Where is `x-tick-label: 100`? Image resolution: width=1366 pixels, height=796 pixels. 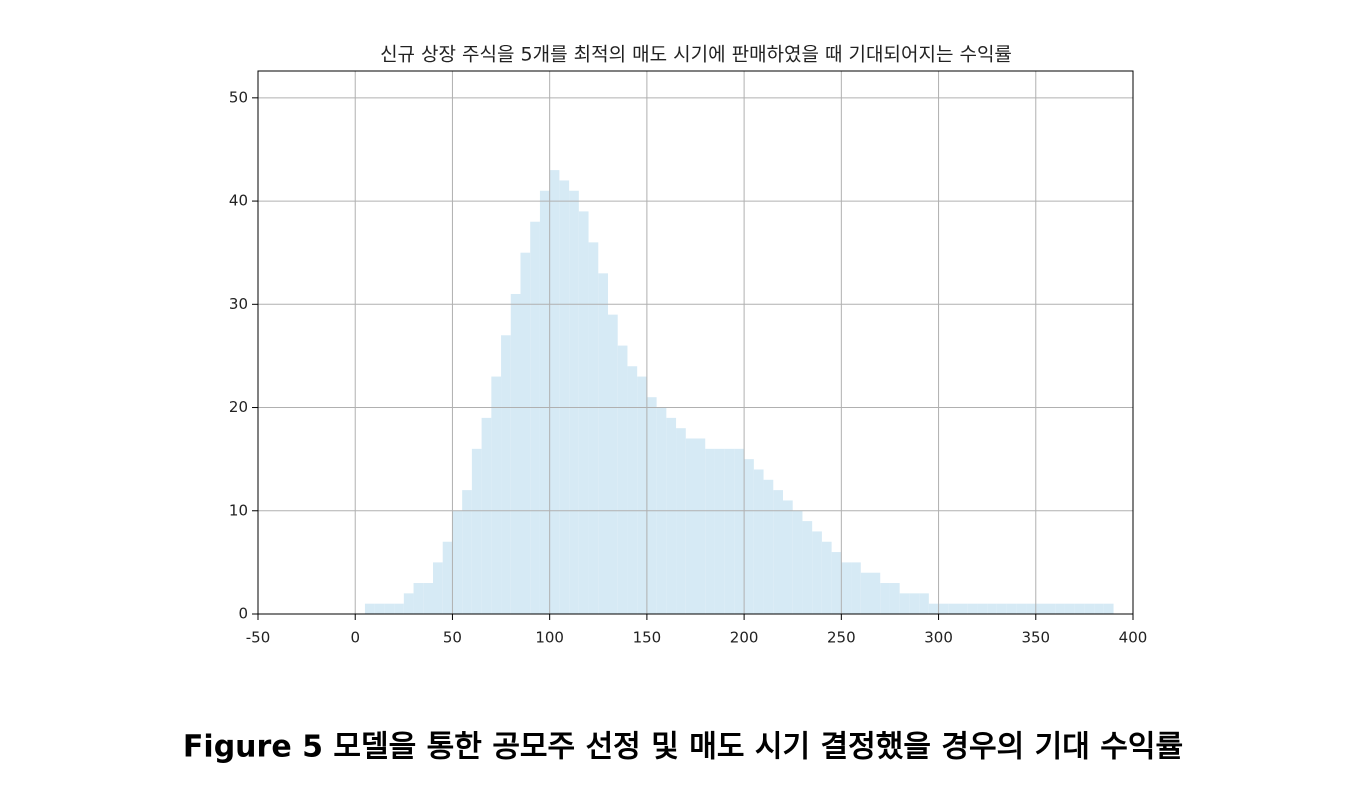
x-tick-label: 100 is located at coordinates (549, 638).